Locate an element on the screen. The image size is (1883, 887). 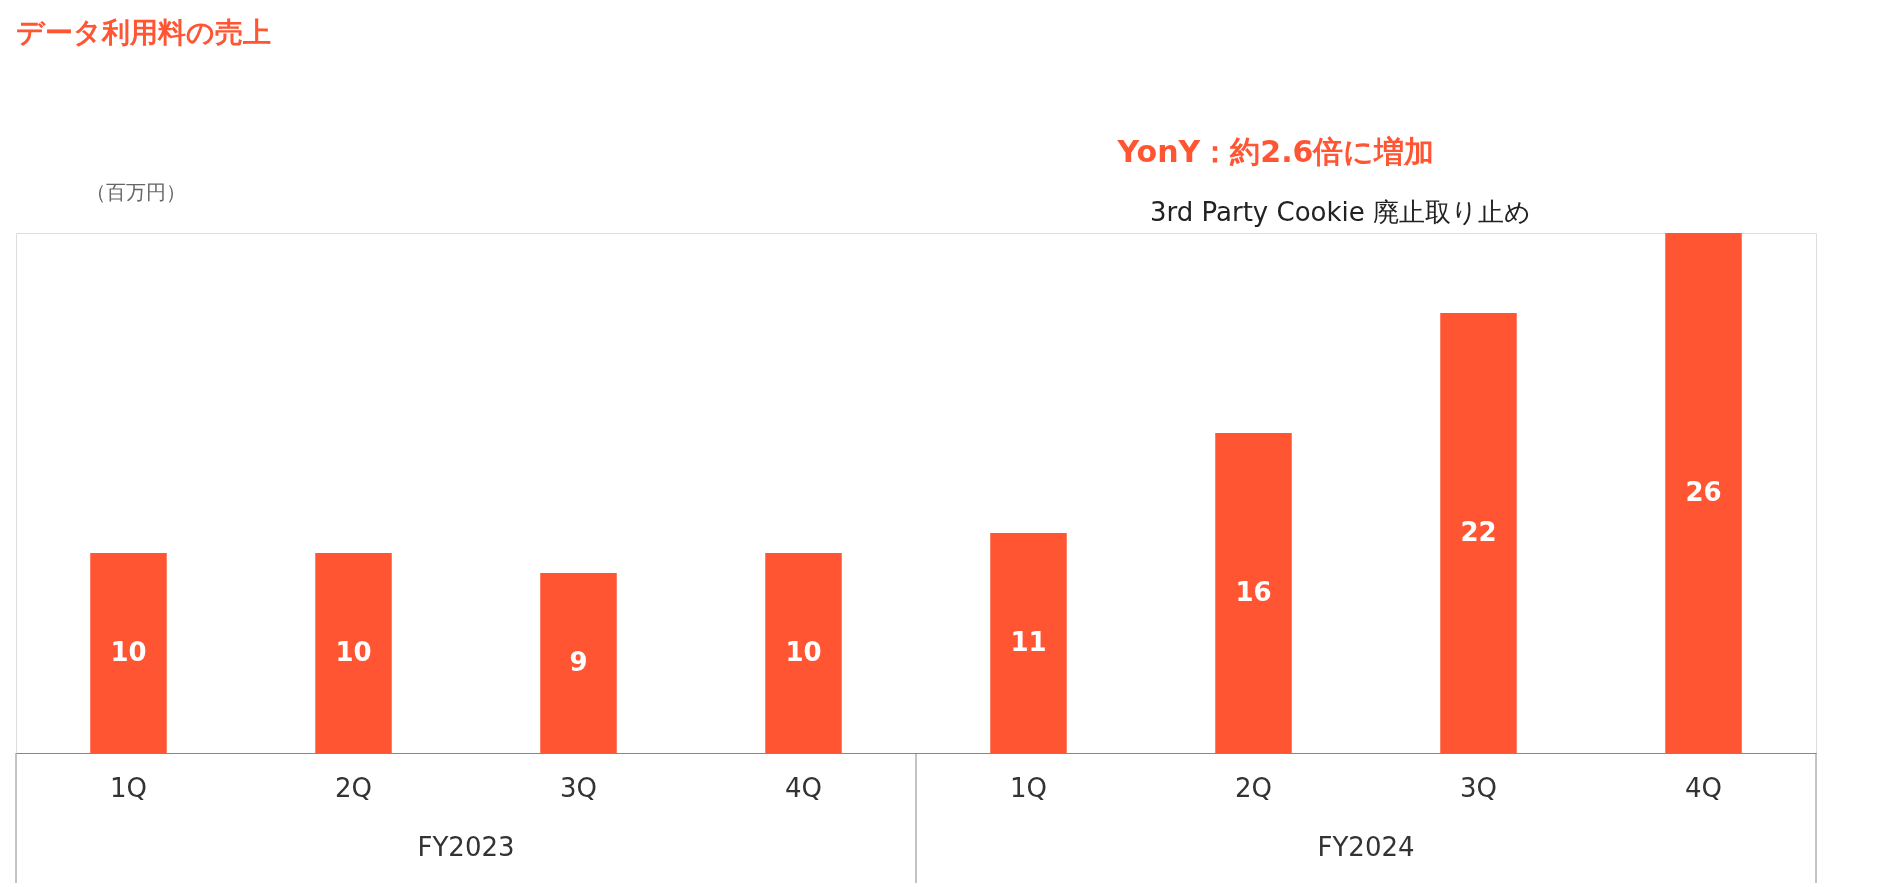
data-label: 26 is located at coordinates (1703, 492).